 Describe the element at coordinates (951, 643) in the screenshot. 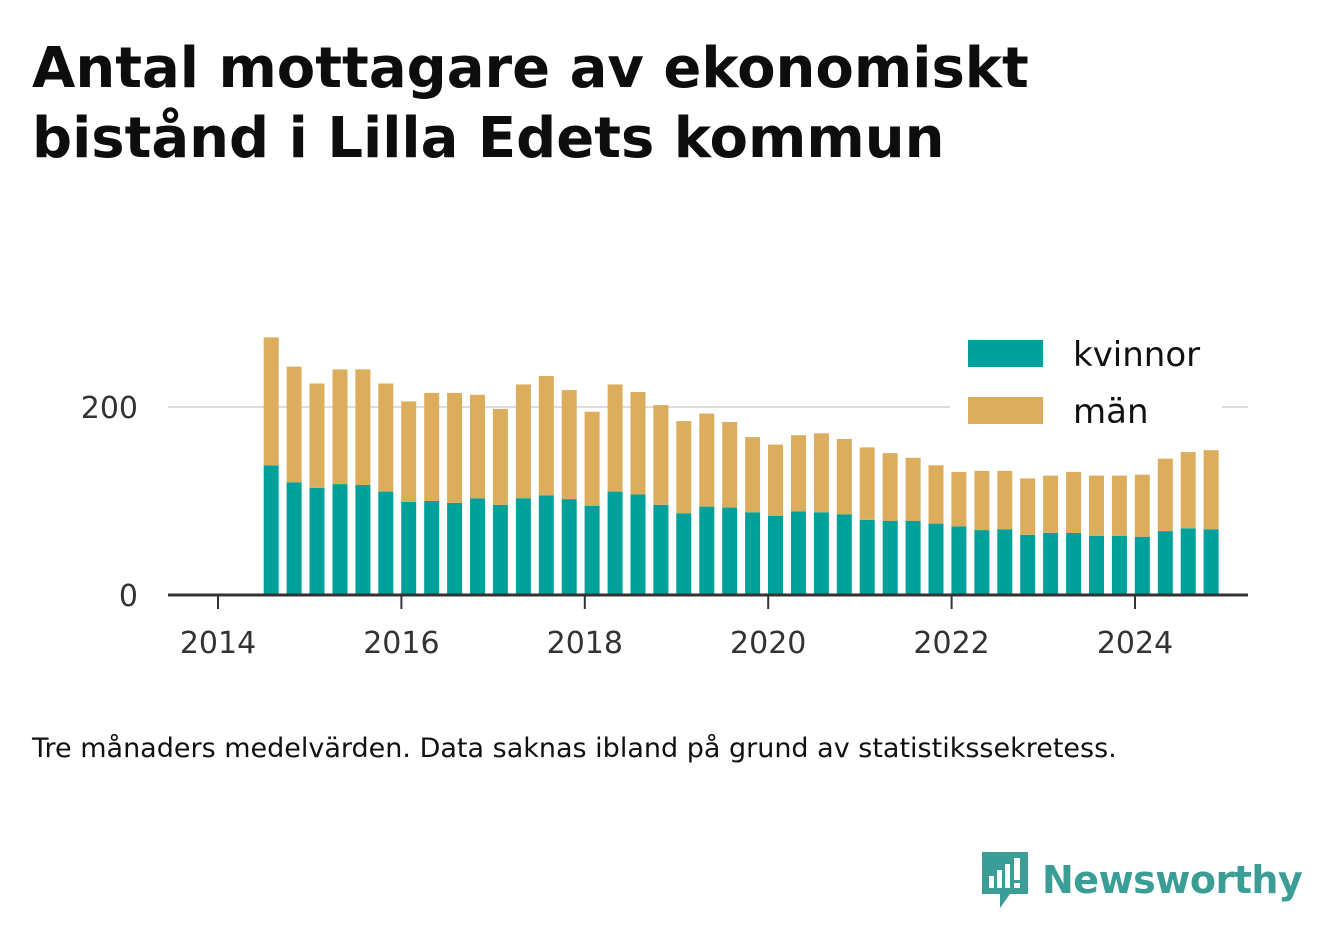

I see `x-tick-label-2022: 2022` at that location.